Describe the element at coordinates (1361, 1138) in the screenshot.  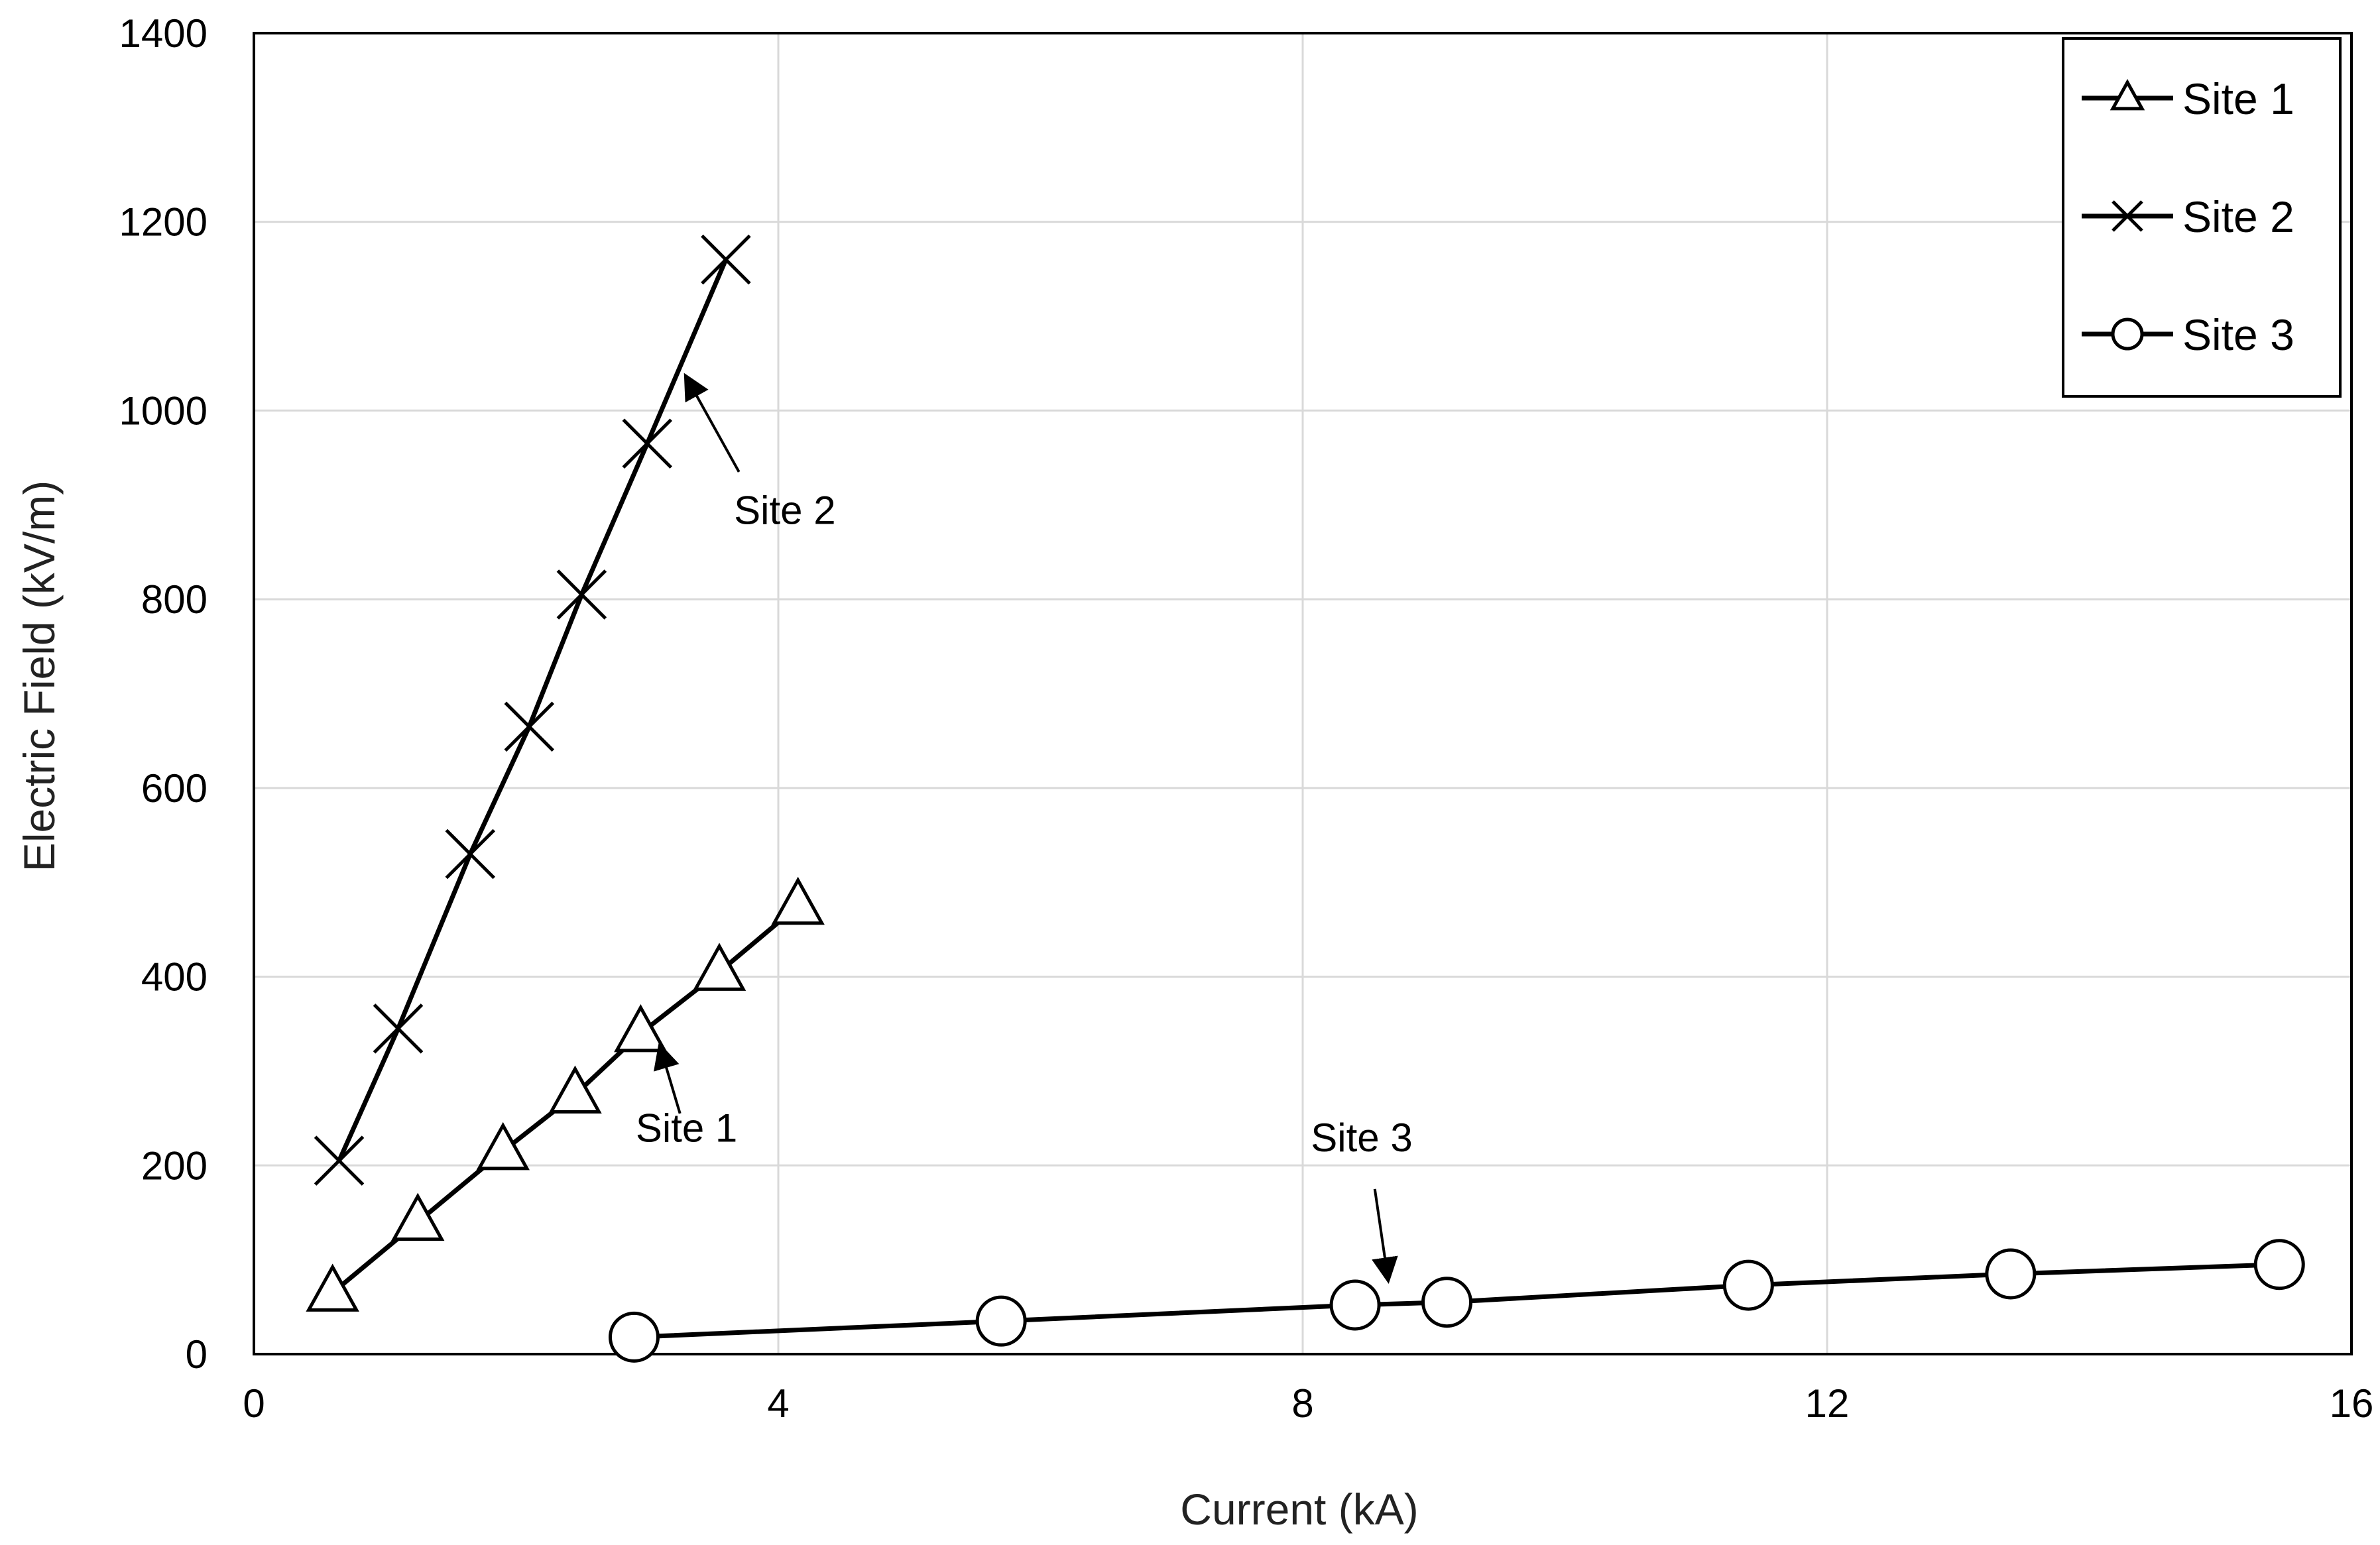
I see `annotation-label-site-3: Site 3` at that location.